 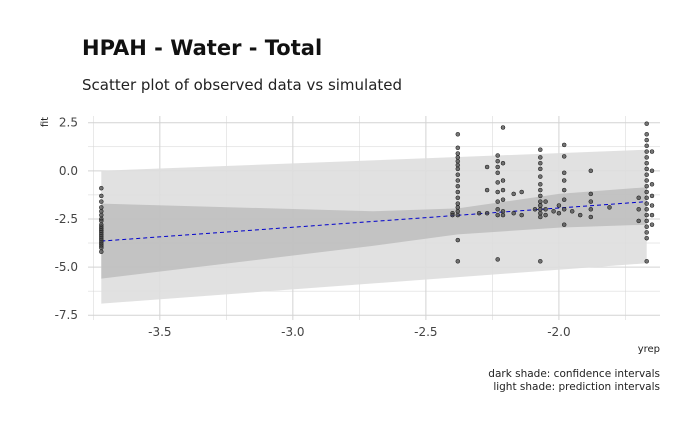 What do you see at coordinates (425, 332) in the screenshot?
I see `x-tick-label: -2.5` at bounding box center [425, 332].